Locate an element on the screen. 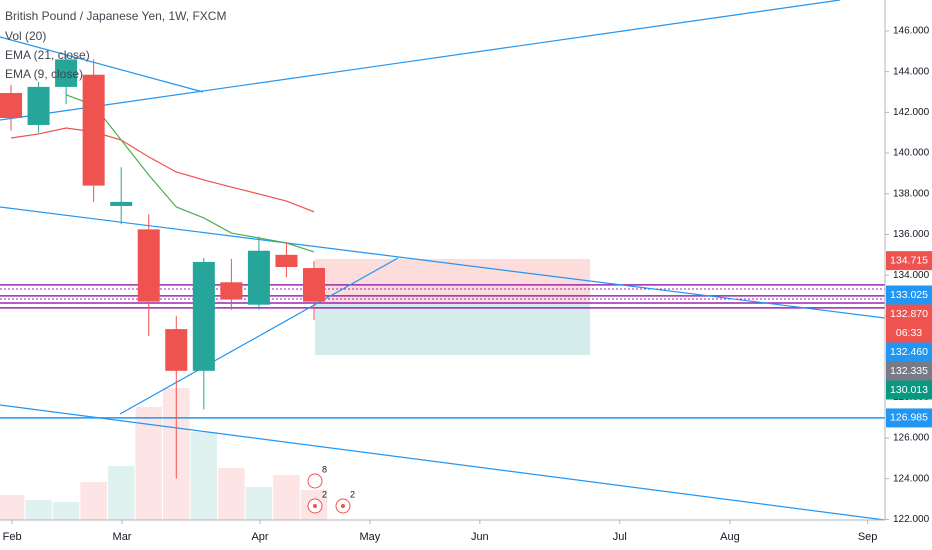 This screenshot has height=550, width=932. indicator-label: EMA (21, close) is located at coordinates (47, 55).